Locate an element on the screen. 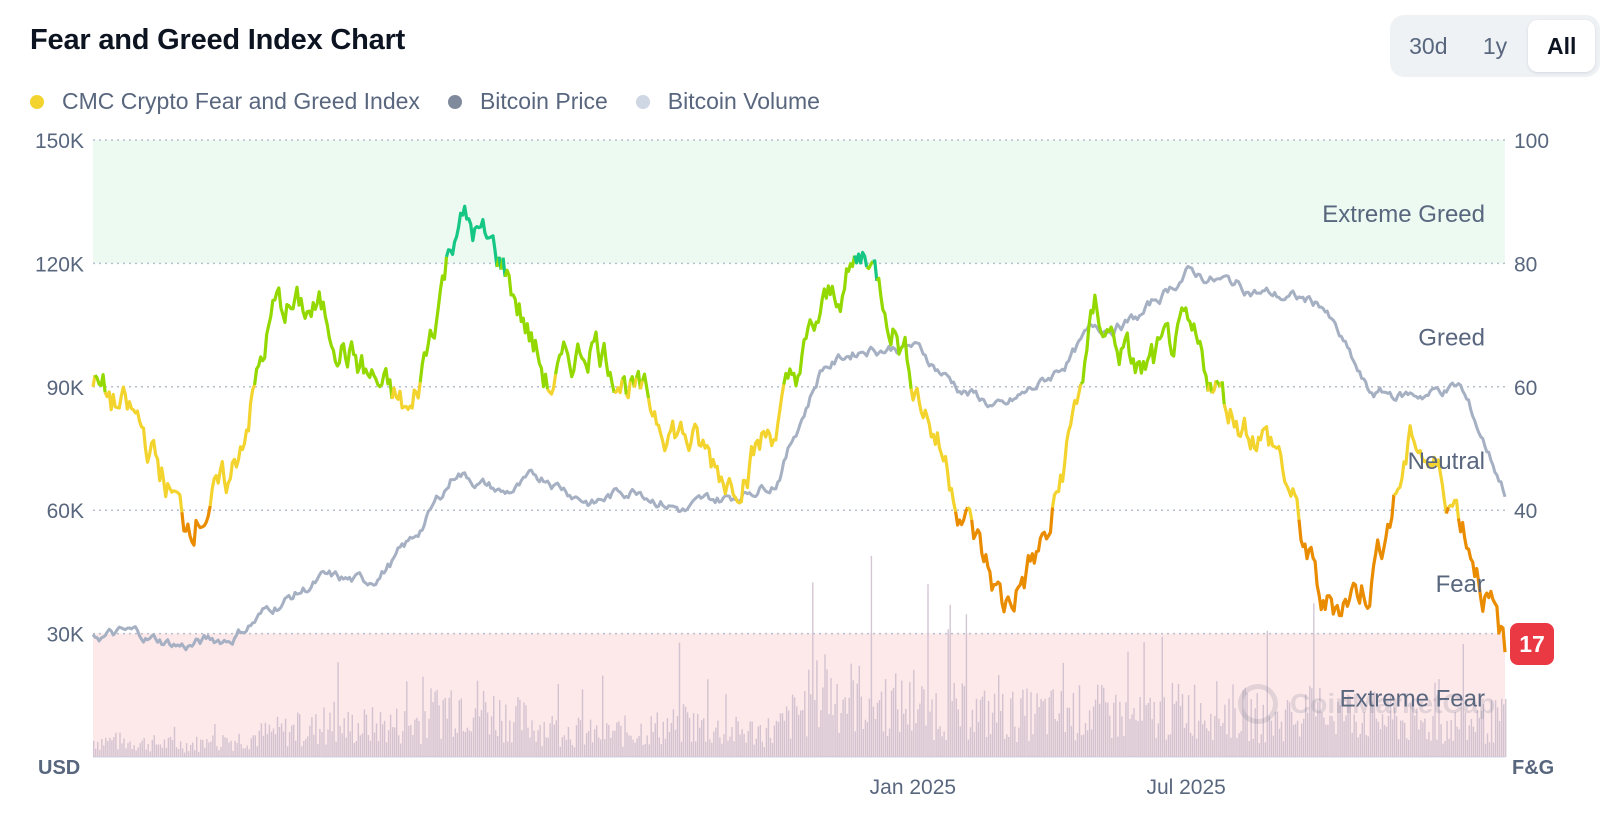  legend-label: Bitcoin Price is located at coordinates (543, 101).